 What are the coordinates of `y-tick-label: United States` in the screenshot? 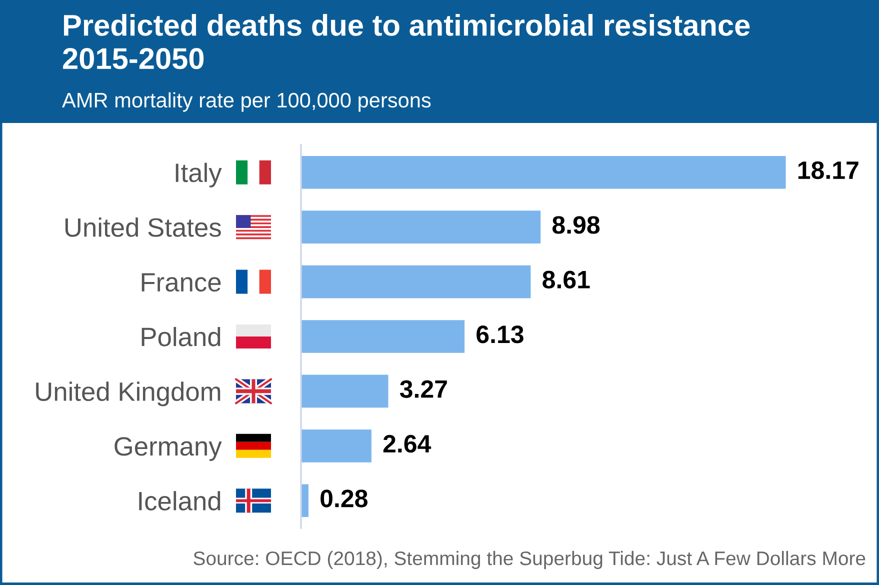 It's located at (143, 227).